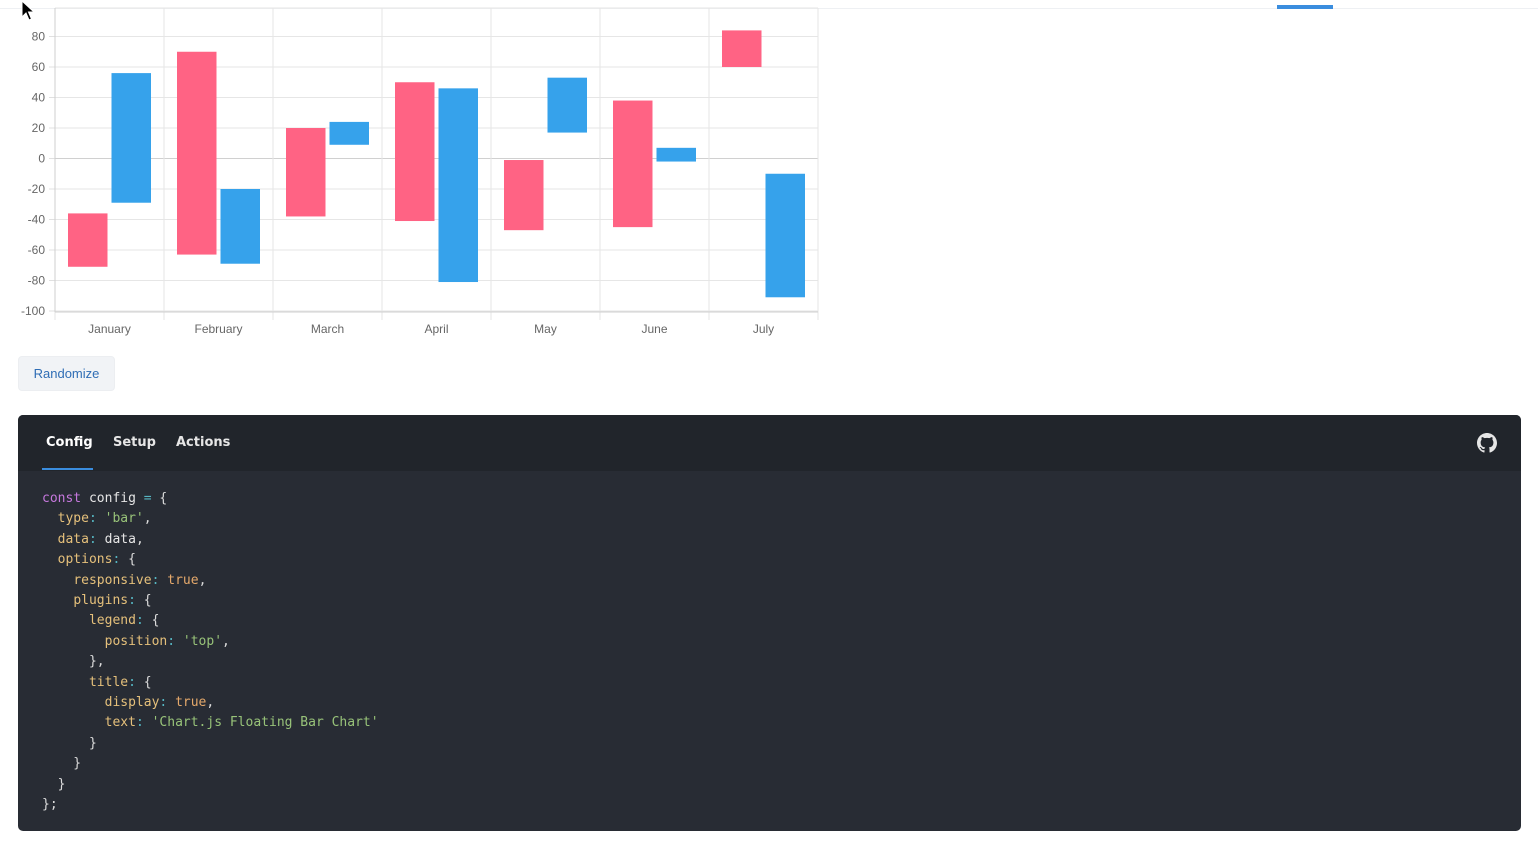 This screenshot has height=851, width=1538. Describe the element at coordinates (37, 250) in the screenshot. I see `y-tick-label: -60` at that location.